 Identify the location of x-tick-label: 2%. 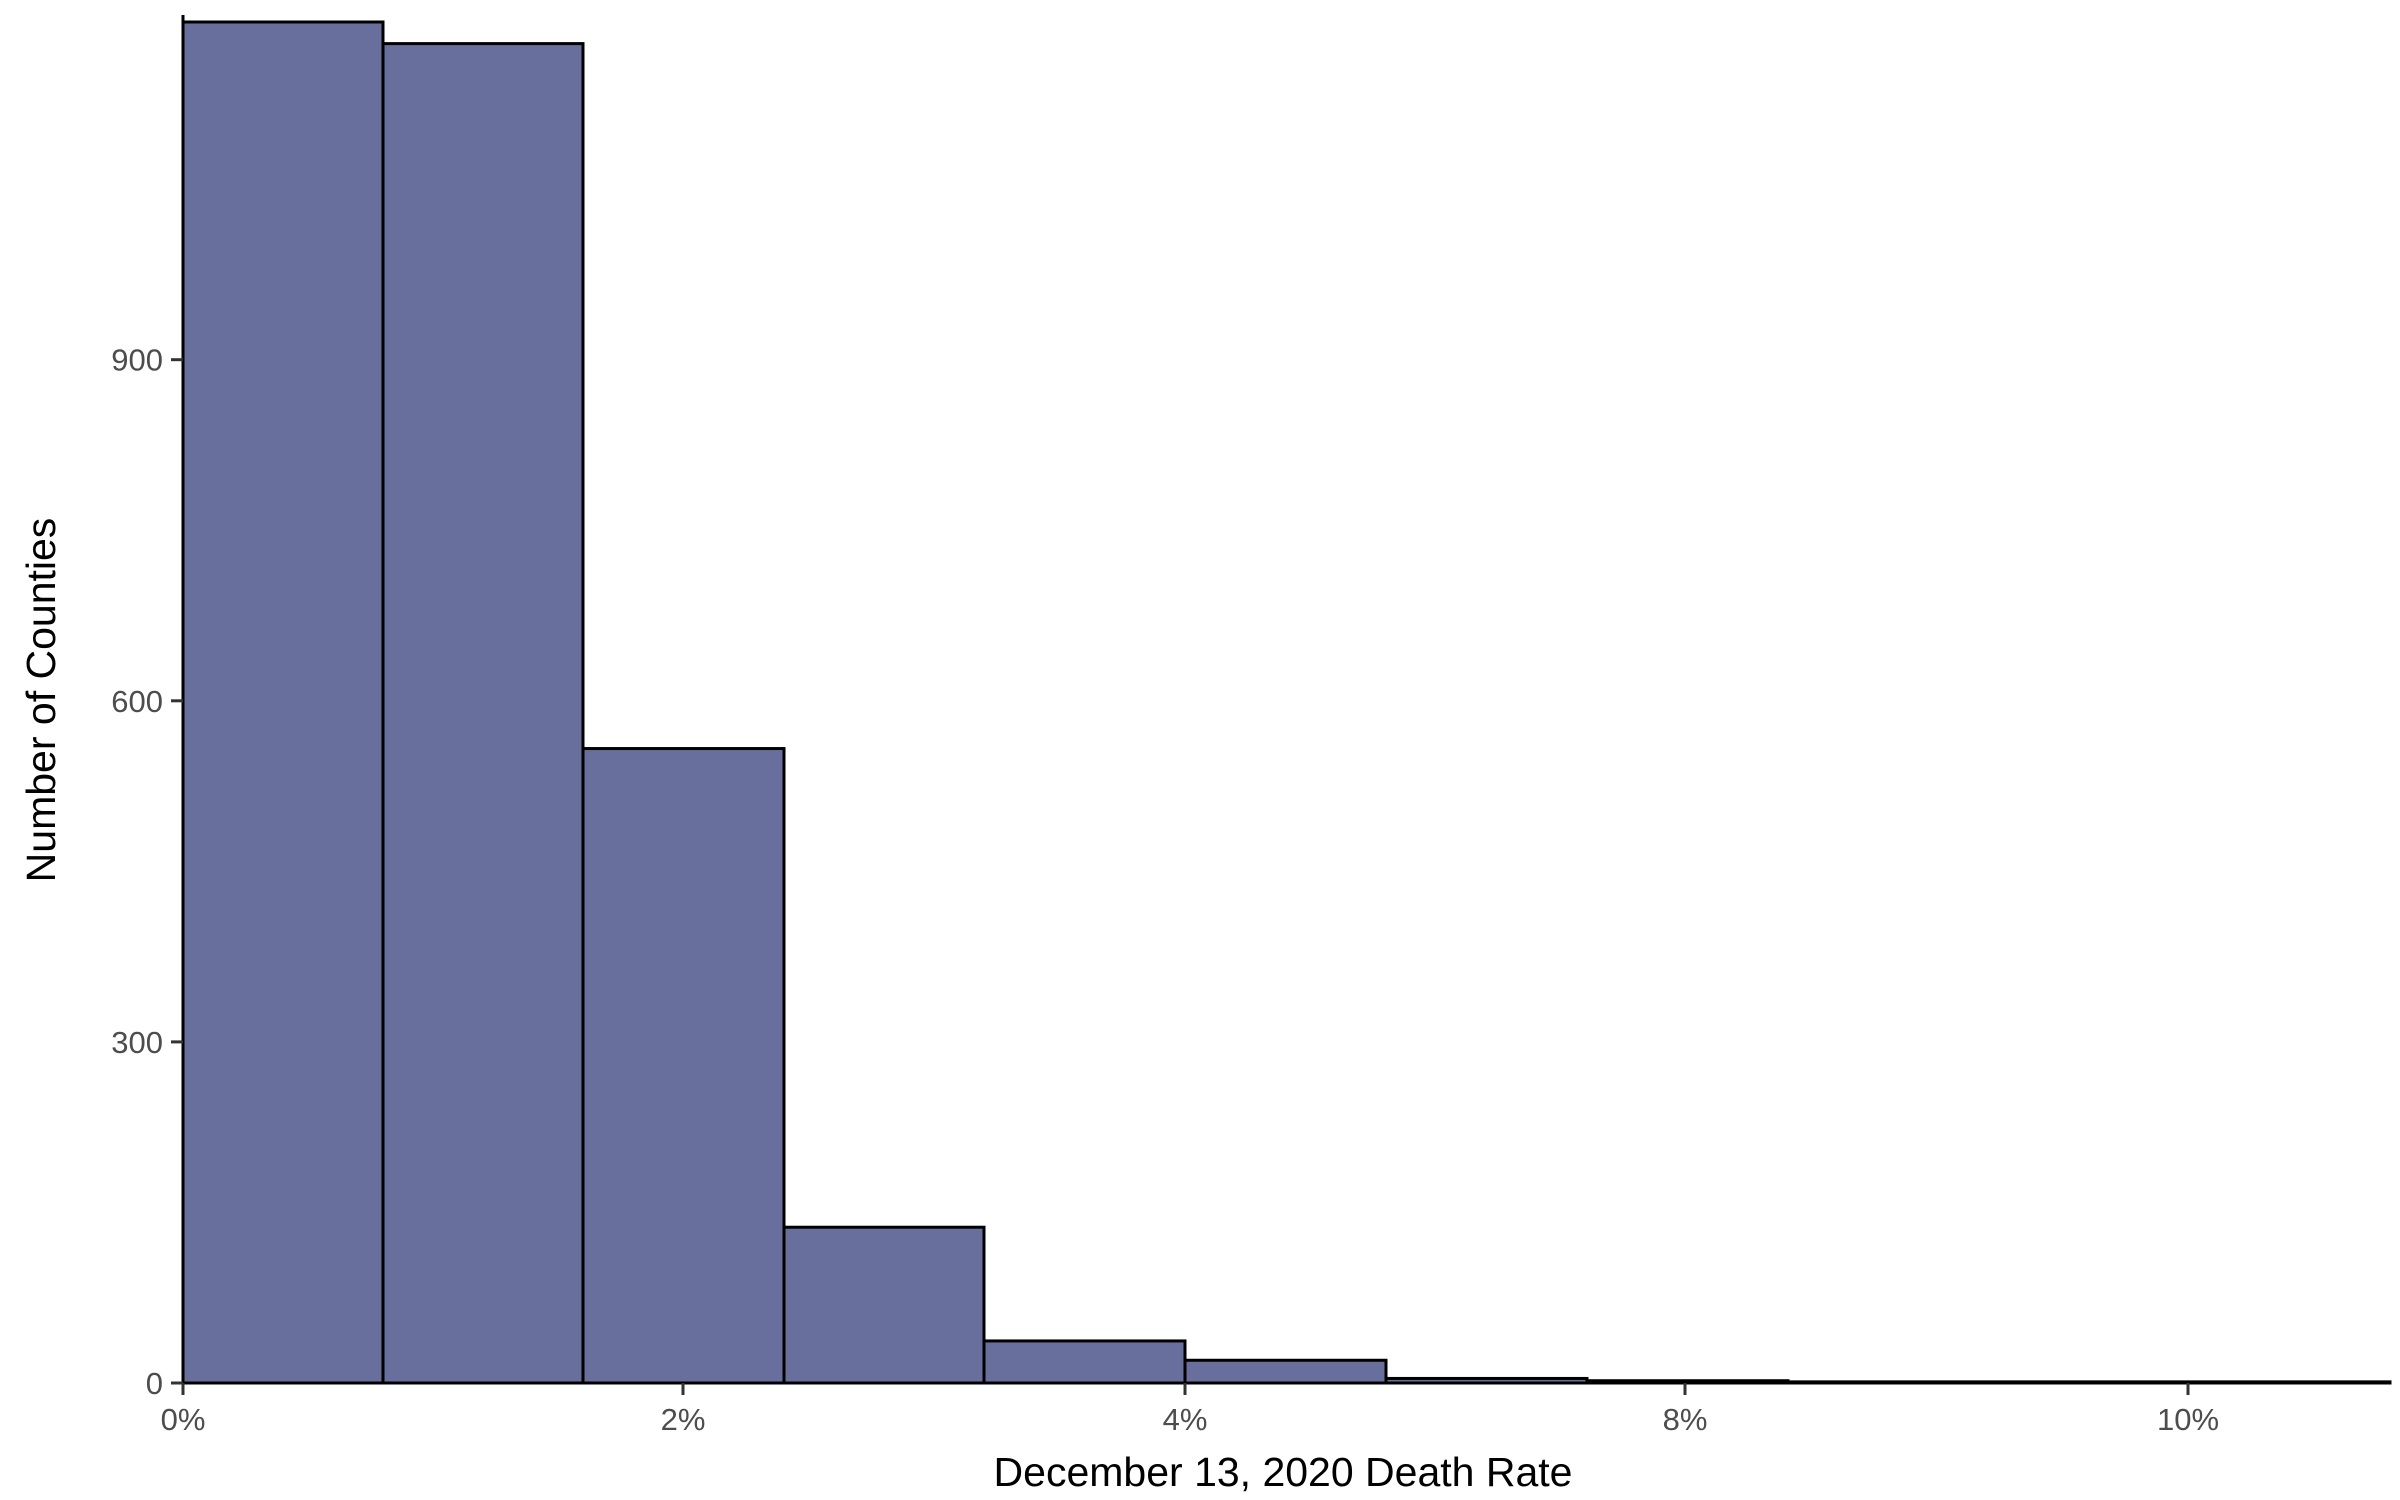
(683, 1419).